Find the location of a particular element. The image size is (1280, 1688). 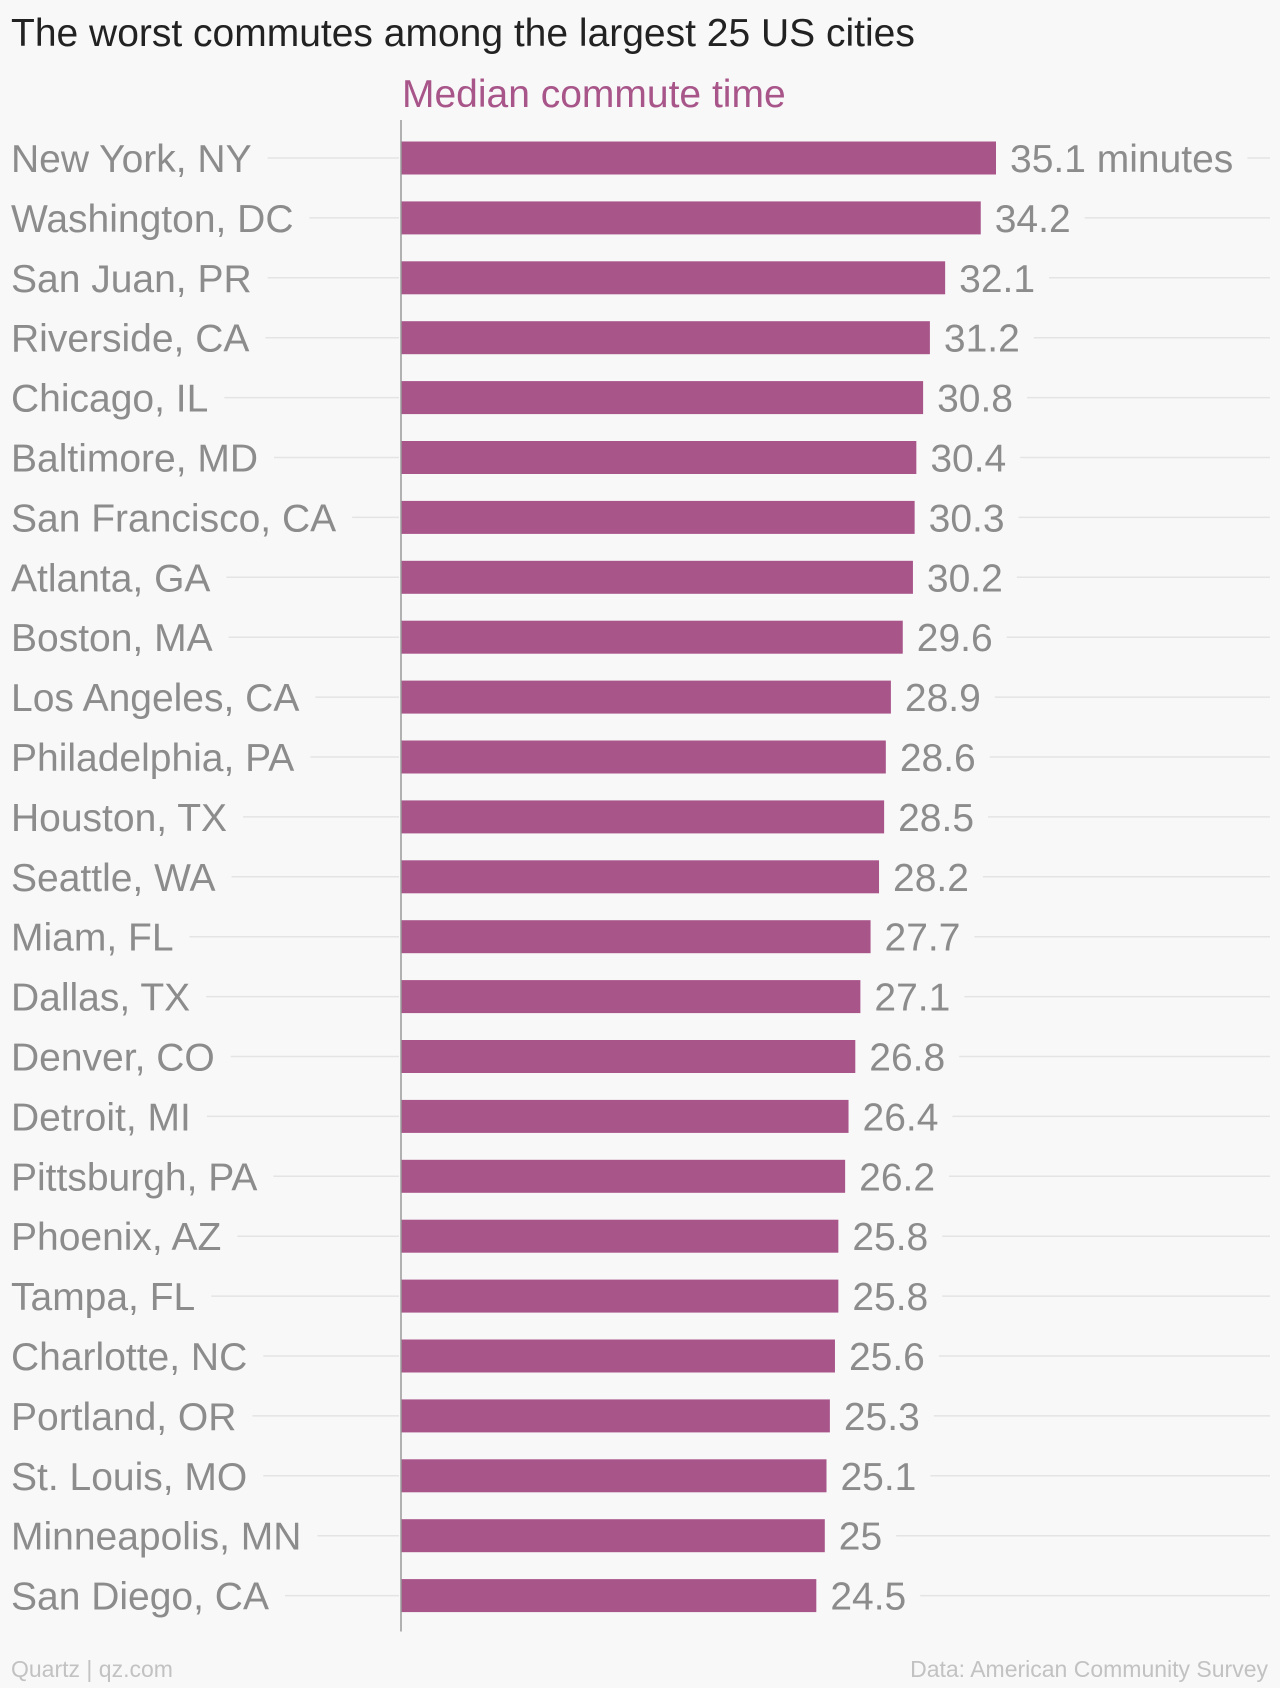

category-label: Boston, MA is located at coordinates (112, 638).